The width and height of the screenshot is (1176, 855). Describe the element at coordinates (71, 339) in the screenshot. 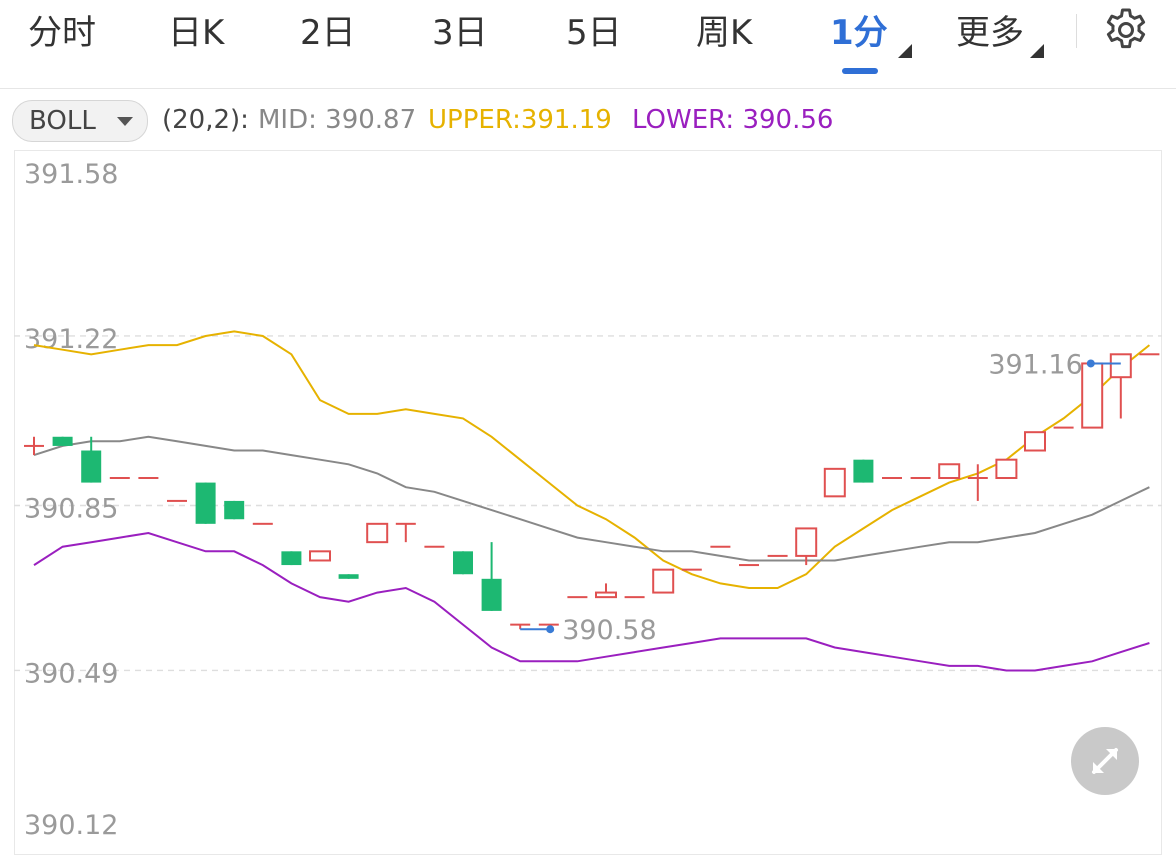

I see `y-tick-label: 391.22` at that location.